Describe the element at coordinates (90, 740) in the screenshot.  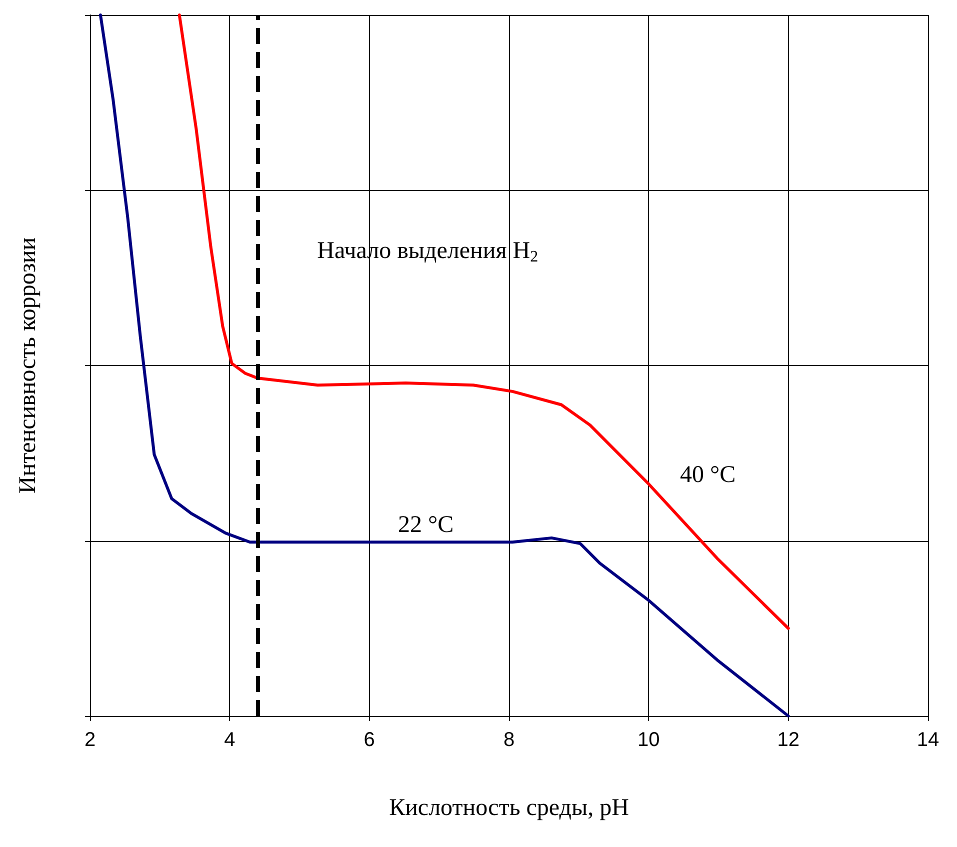
I see `x-tick-label: 2` at that location.